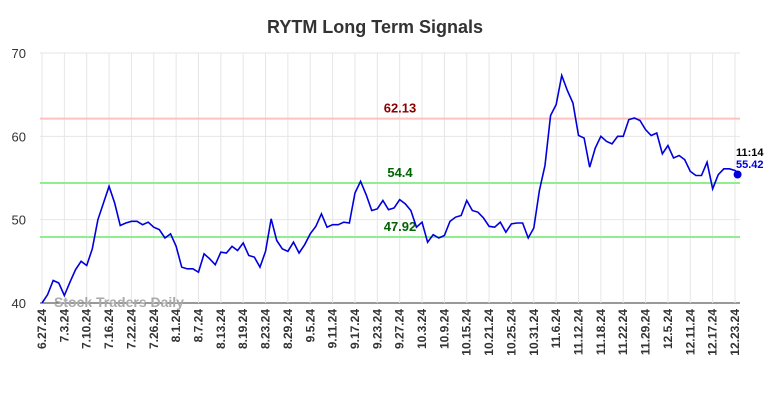 The height and width of the screenshot is (398, 784). What do you see at coordinates (467, 332) in the screenshot?
I see `x-tick-label: 10.15.24` at bounding box center [467, 332].